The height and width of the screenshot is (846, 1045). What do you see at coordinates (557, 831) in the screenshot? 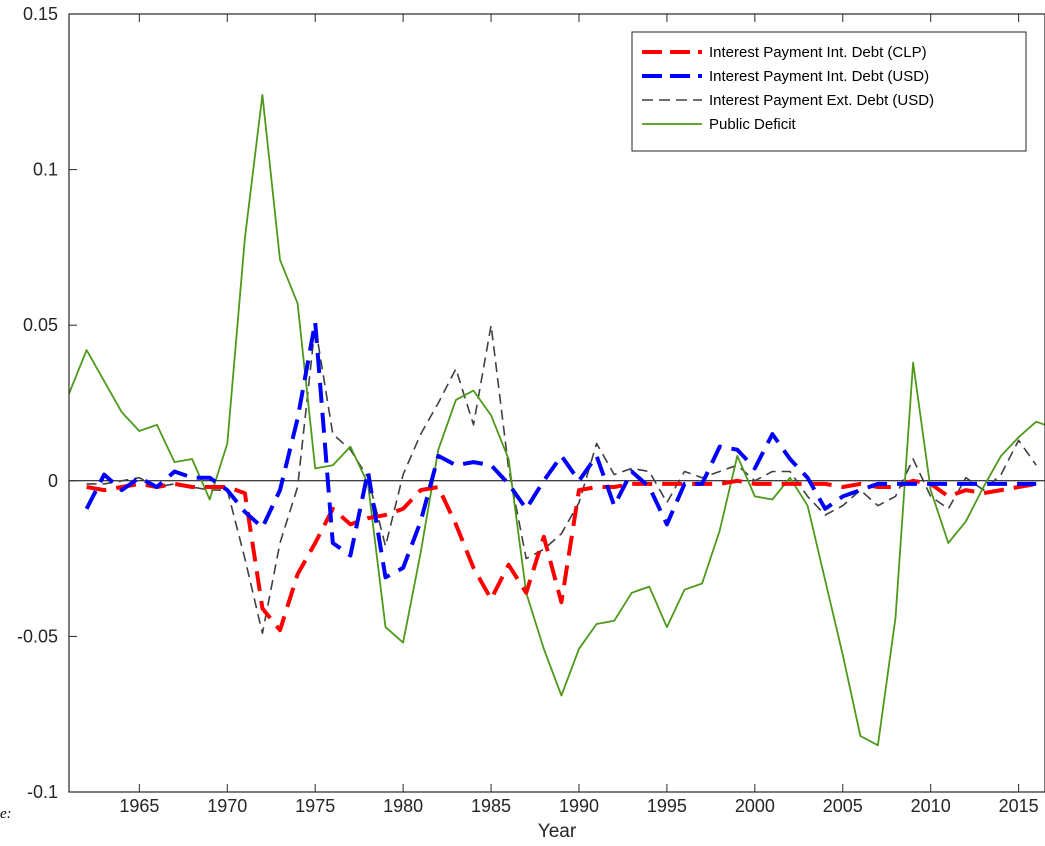
I see `x-axis-title: Year` at bounding box center [557, 831].